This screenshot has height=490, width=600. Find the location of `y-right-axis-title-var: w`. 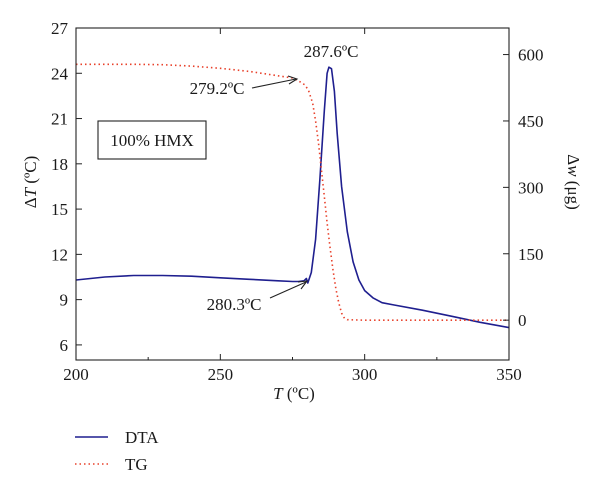

y-right-axis-title-var: w is located at coordinates (573, 171).